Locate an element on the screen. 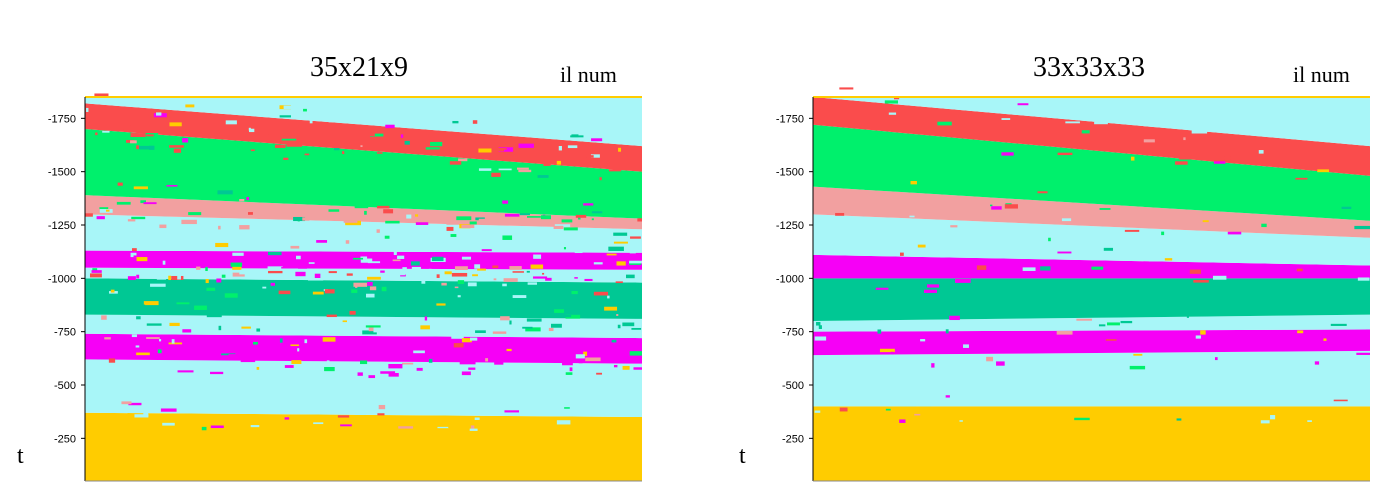  y-tick-label: -1500 is located at coordinates (790, 173).